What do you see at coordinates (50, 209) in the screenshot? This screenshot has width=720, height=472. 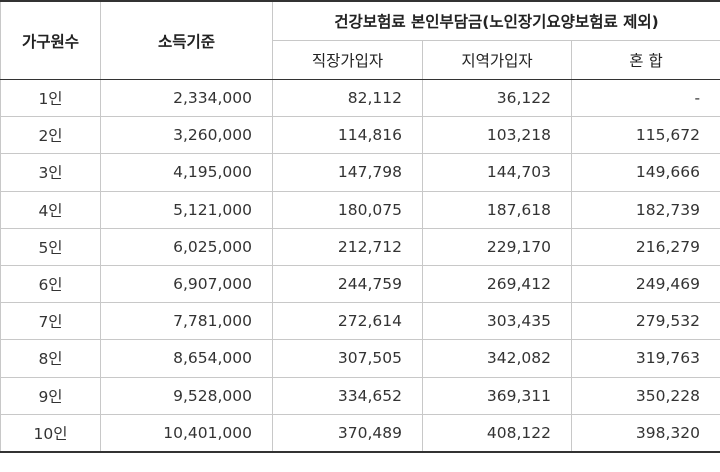 I see `cell-household: 4인` at bounding box center [50, 209].